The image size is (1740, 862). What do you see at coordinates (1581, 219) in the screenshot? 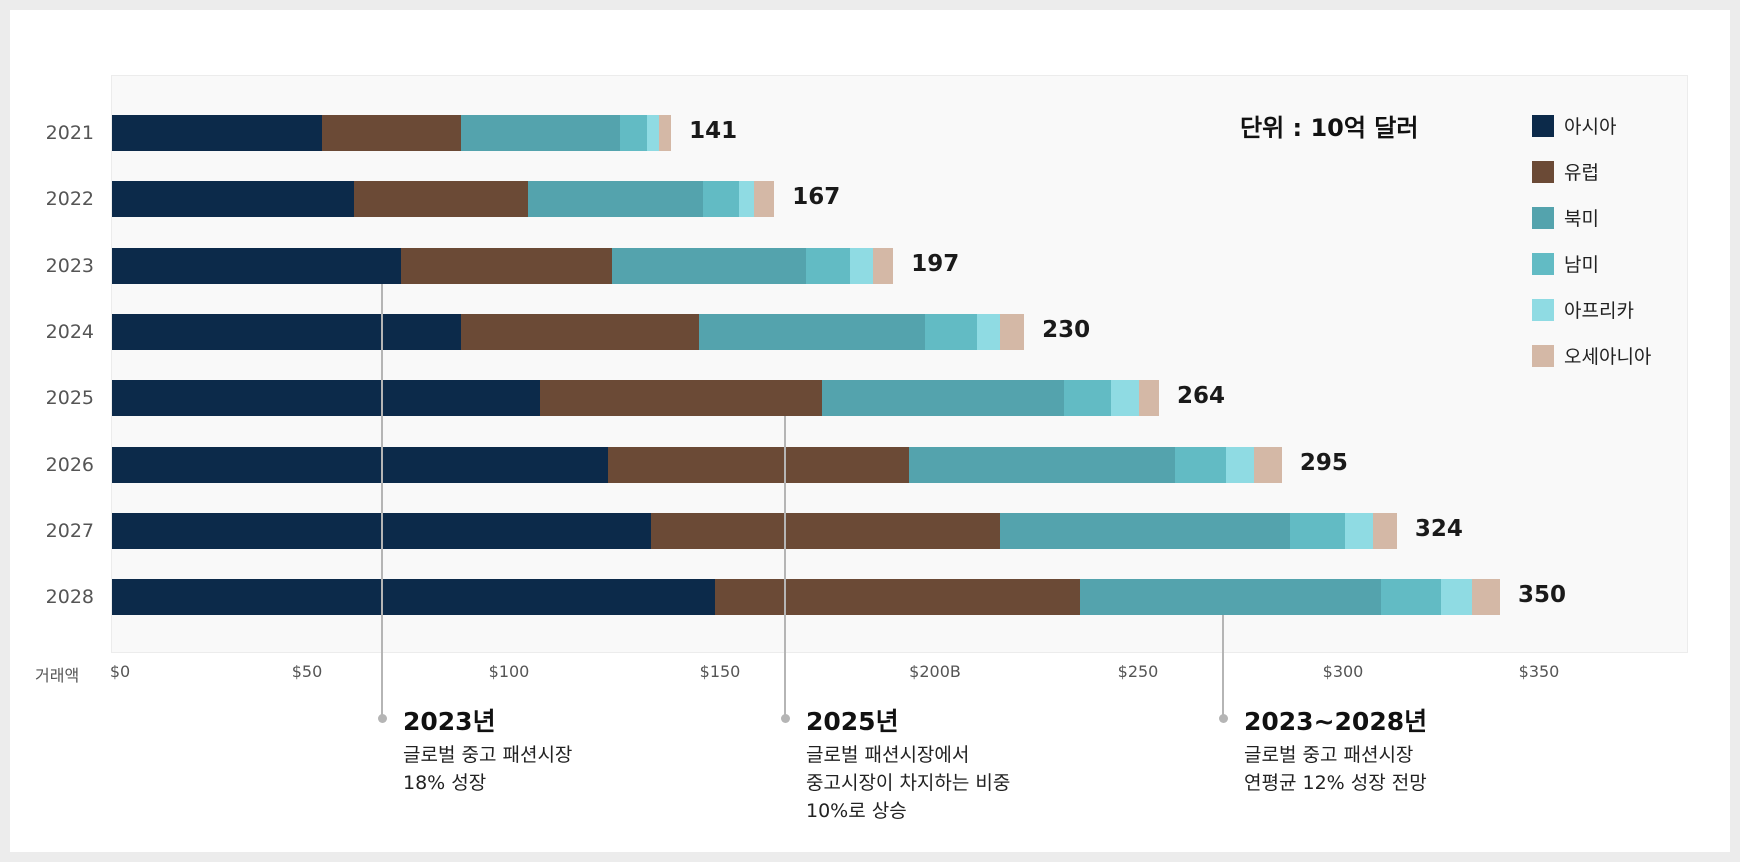
I see `legend-label: 북미` at bounding box center [1581, 219].